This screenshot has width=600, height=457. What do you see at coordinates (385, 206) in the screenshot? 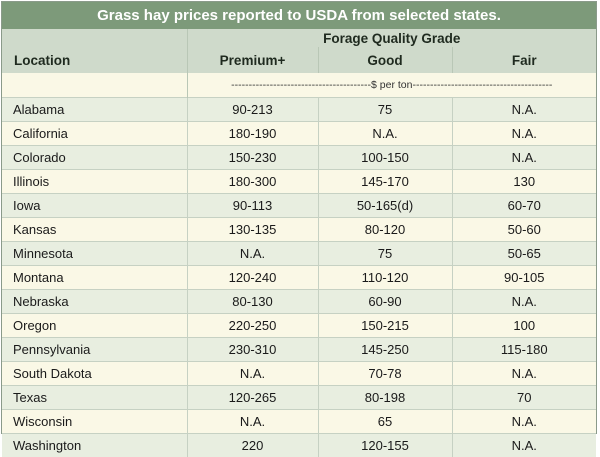
I see `good-cell: 50-165(d)` at bounding box center [385, 206].